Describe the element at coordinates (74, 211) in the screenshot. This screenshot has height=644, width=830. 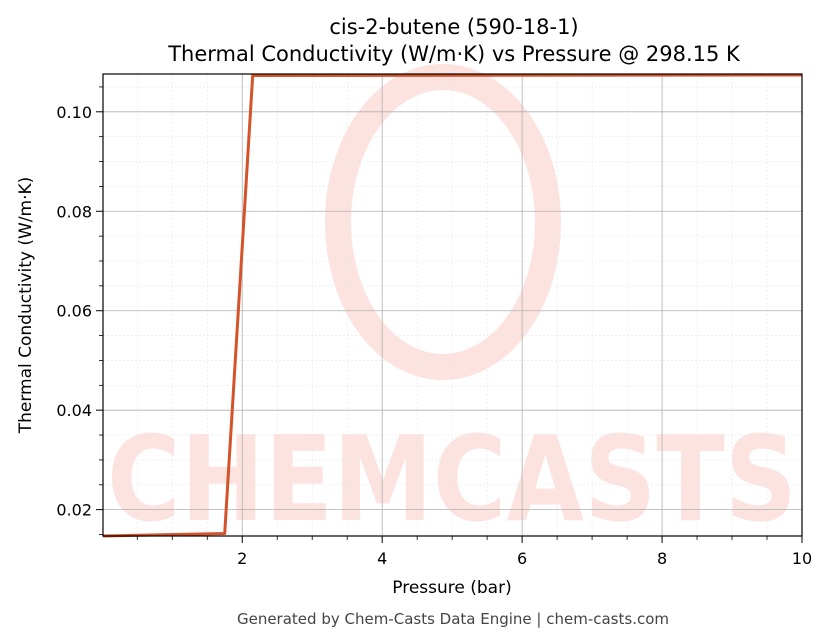
I see `y-tick-label: 0.08` at that location.